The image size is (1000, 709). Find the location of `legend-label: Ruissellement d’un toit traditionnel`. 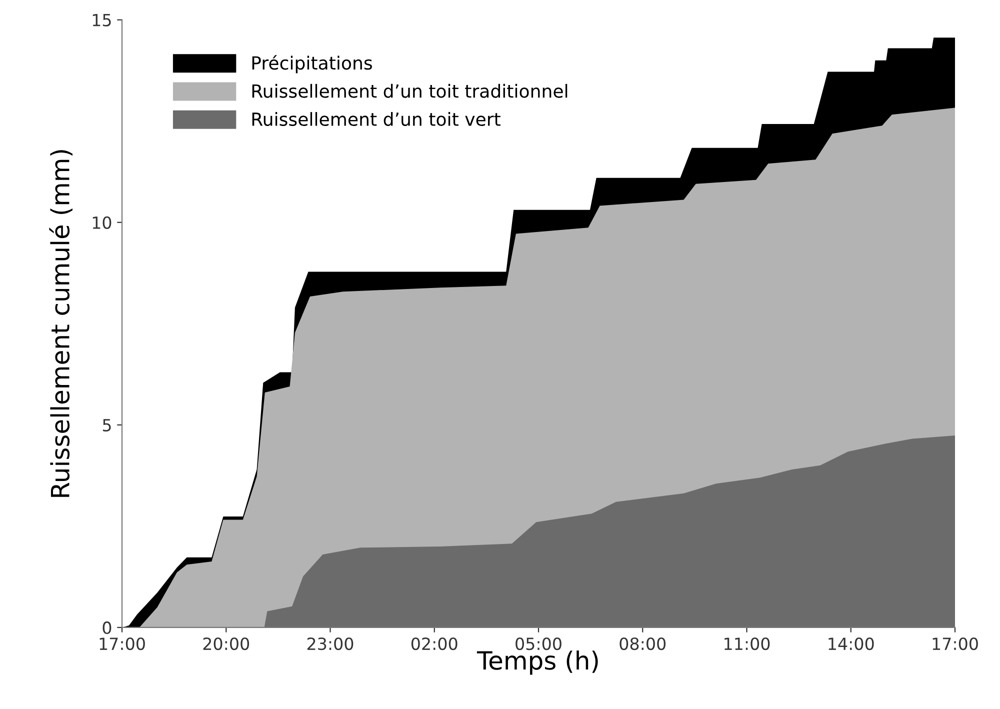

legend-label: Ruissellement d’un toit traditionnel is located at coordinates (410, 91).